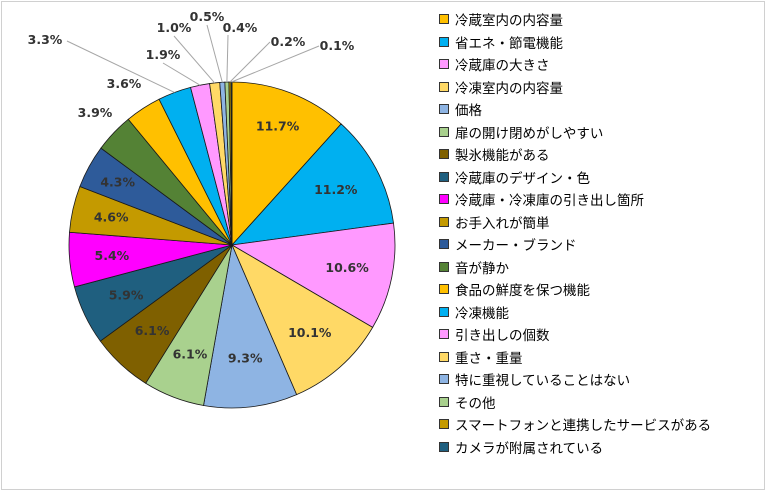 The height and width of the screenshot is (493, 768). What do you see at coordinates (602, 244) in the screenshot?
I see `legend-item-11: メーカー・ブランド` at bounding box center [602, 244].